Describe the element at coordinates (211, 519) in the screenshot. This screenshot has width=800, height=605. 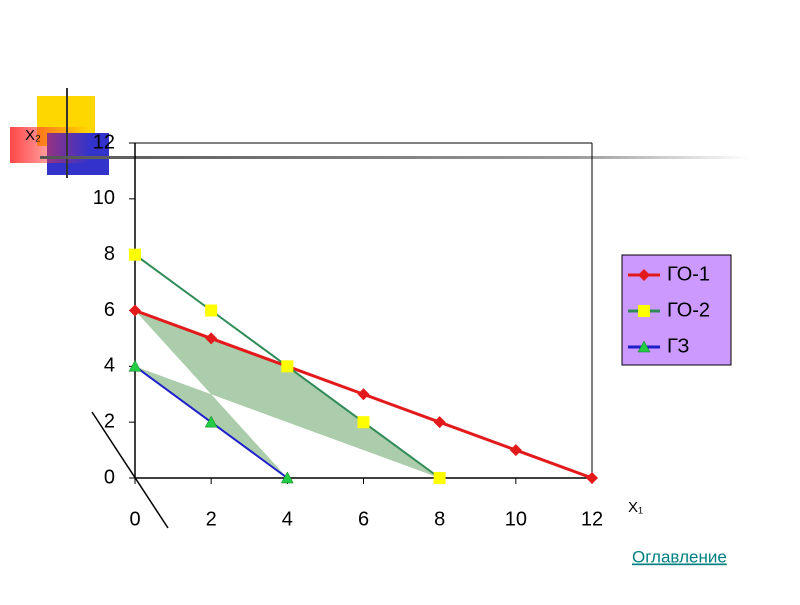
I see `x-tick-label: 2` at that location.